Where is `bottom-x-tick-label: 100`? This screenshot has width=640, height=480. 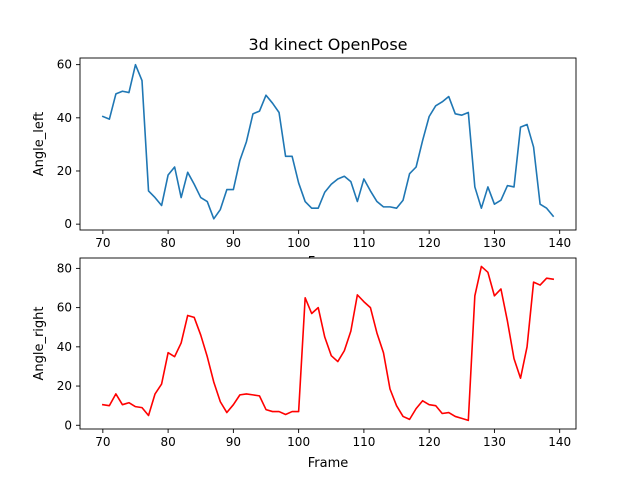
bottom-x-tick-label: 100 is located at coordinates (298, 442).